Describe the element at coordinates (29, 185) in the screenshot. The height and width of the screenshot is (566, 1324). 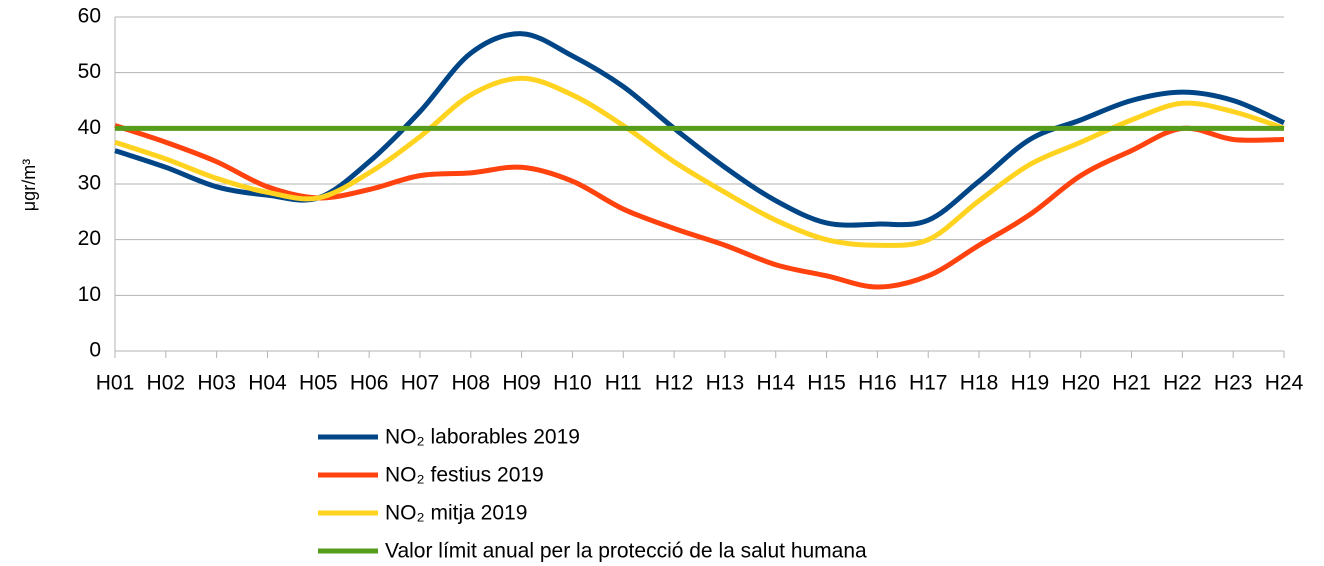
I see `y-axis-label: μgr/m³` at that location.